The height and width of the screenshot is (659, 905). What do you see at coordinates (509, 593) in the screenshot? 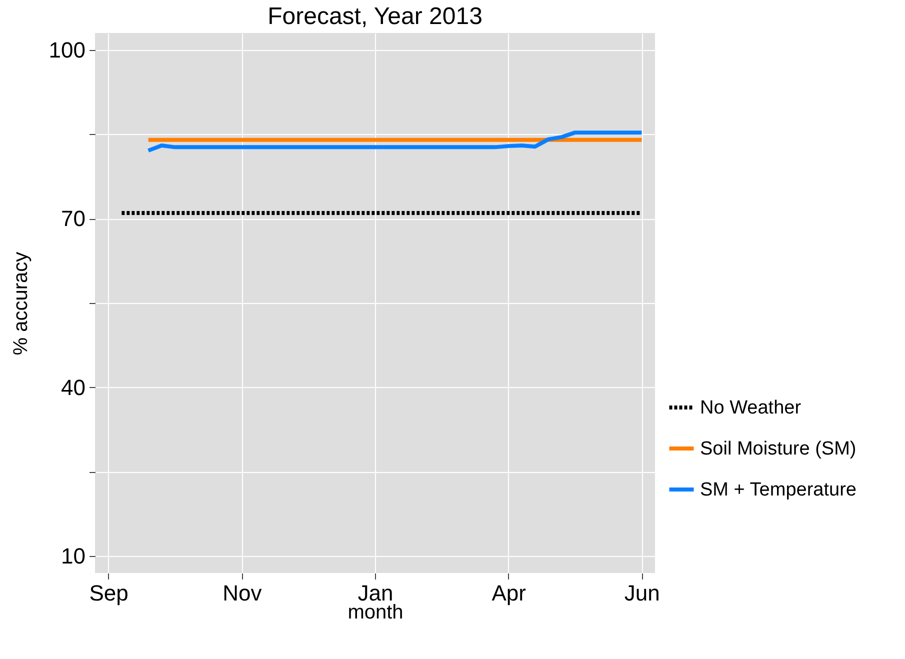
I see `x-tick-label: Apr` at bounding box center [509, 593].